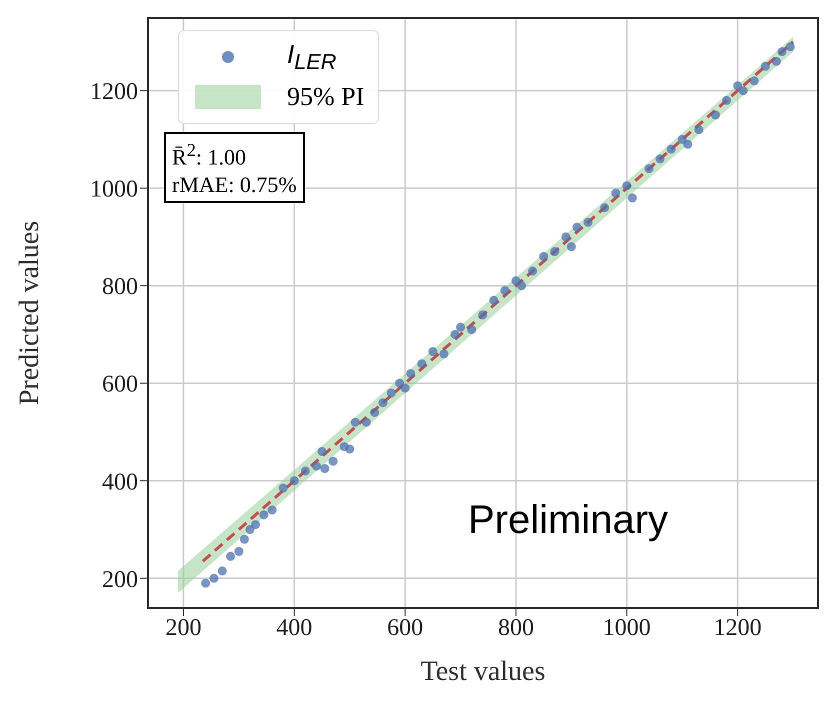 Image resolution: width=828 pixels, height=714 pixels. What do you see at coordinates (738, 628) in the screenshot?
I see `x-tick-label: 1200` at bounding box center [738, 628].